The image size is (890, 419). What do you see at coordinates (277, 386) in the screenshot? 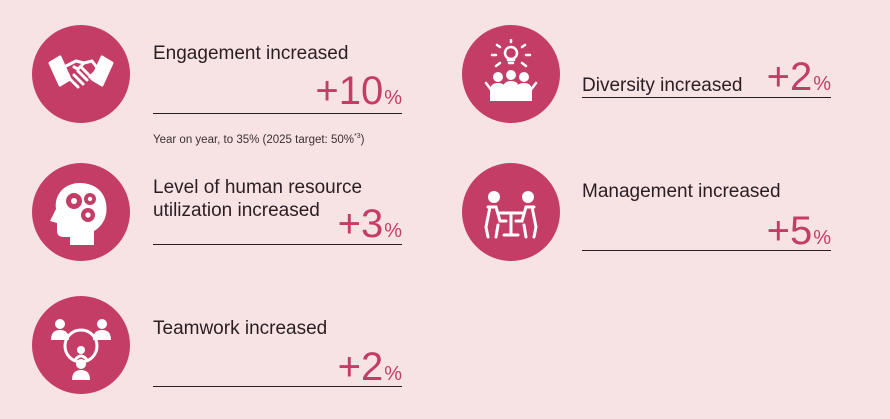
I see `teamwork-rule` at bounding box center [277, 386].